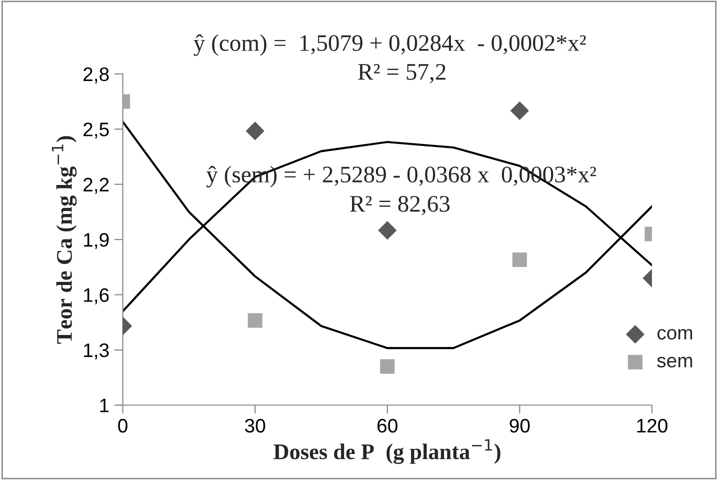 The width and height of the screenshot is (718, 480). I want to click on y-tick-label: 2,5, so click(96, 130).